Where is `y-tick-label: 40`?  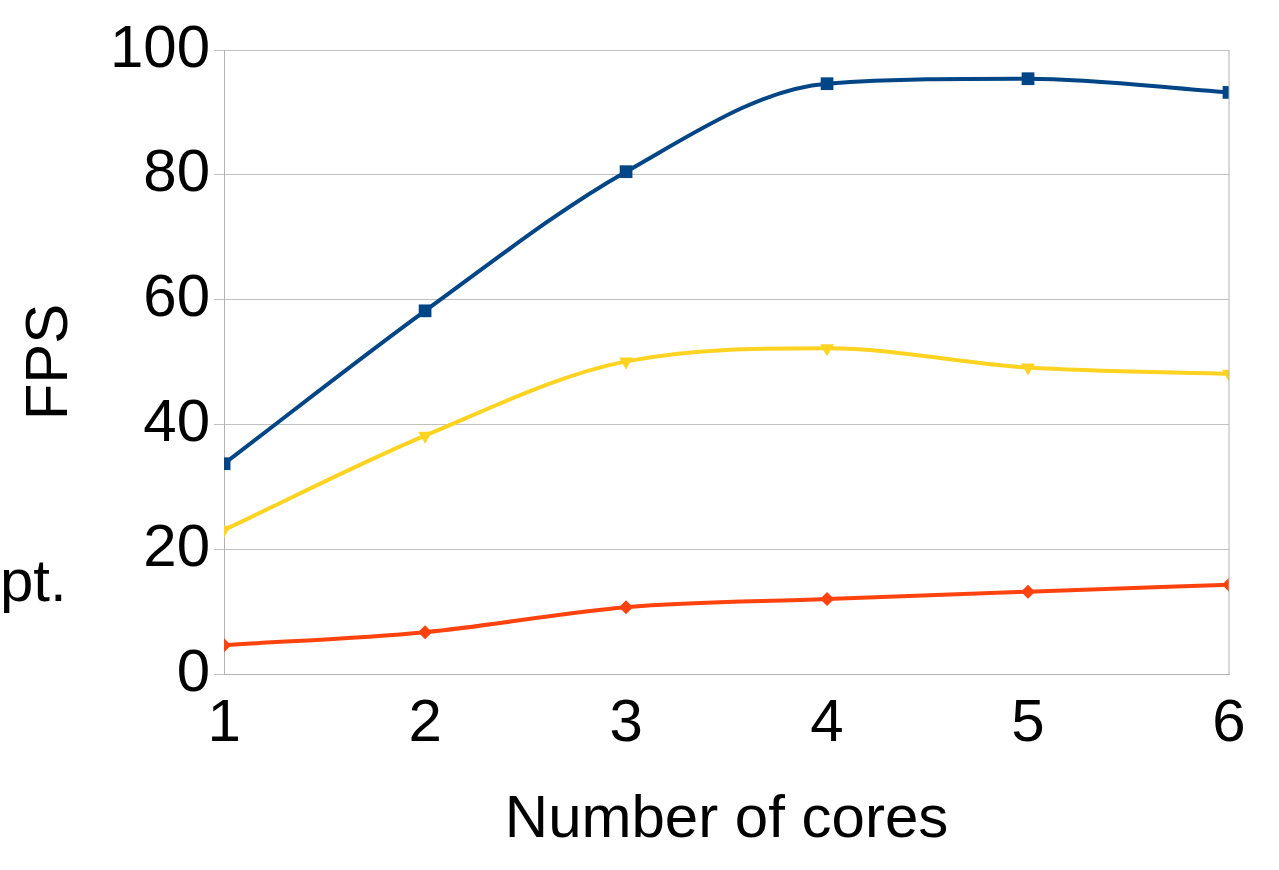 y-tick-label: 40 is located at coordinates (177, 420).